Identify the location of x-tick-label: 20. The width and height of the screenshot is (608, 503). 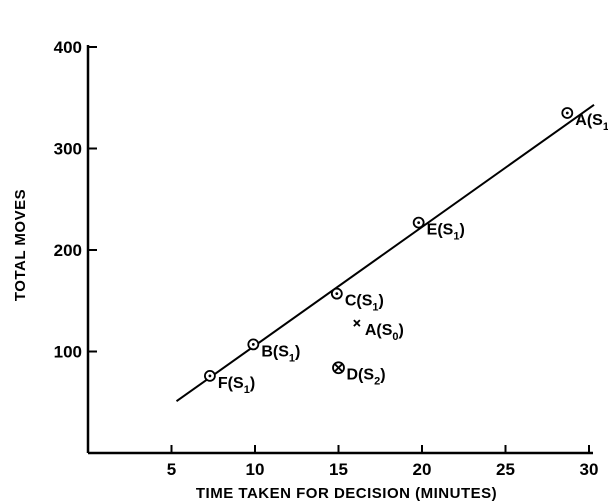
(422, 469).